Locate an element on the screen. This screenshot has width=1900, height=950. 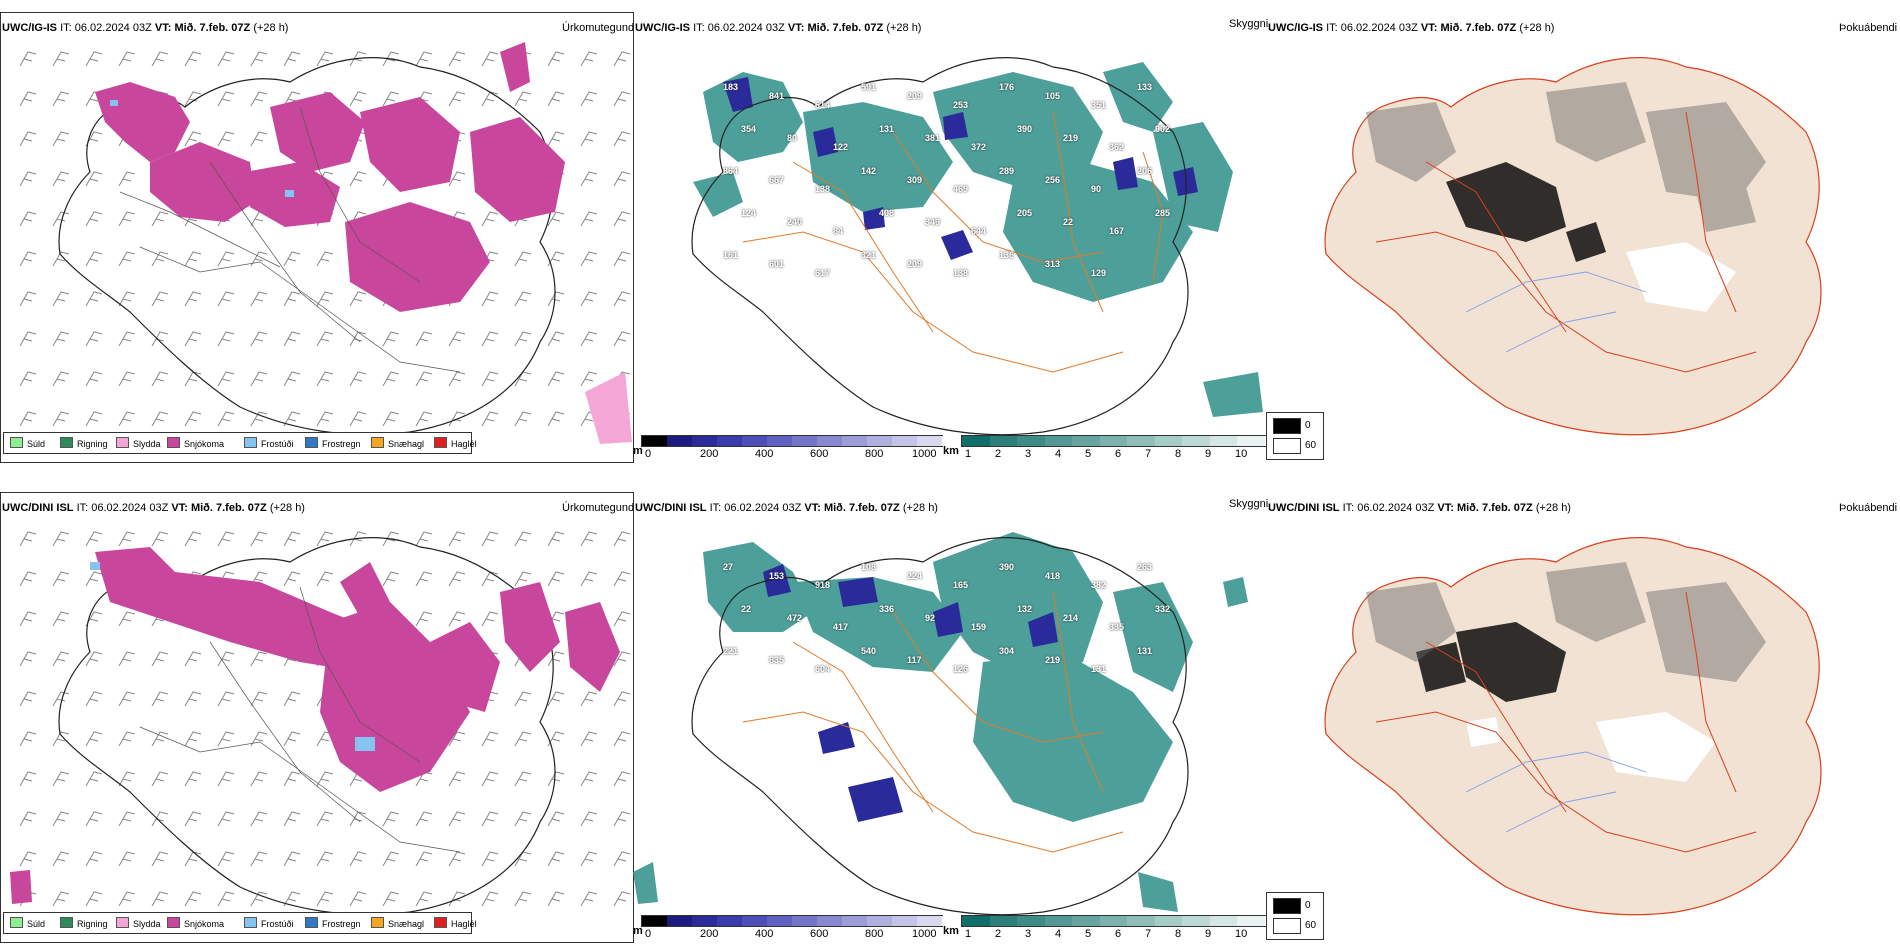
ceiling-value-label: 221 is located at coordinates (731, 651).